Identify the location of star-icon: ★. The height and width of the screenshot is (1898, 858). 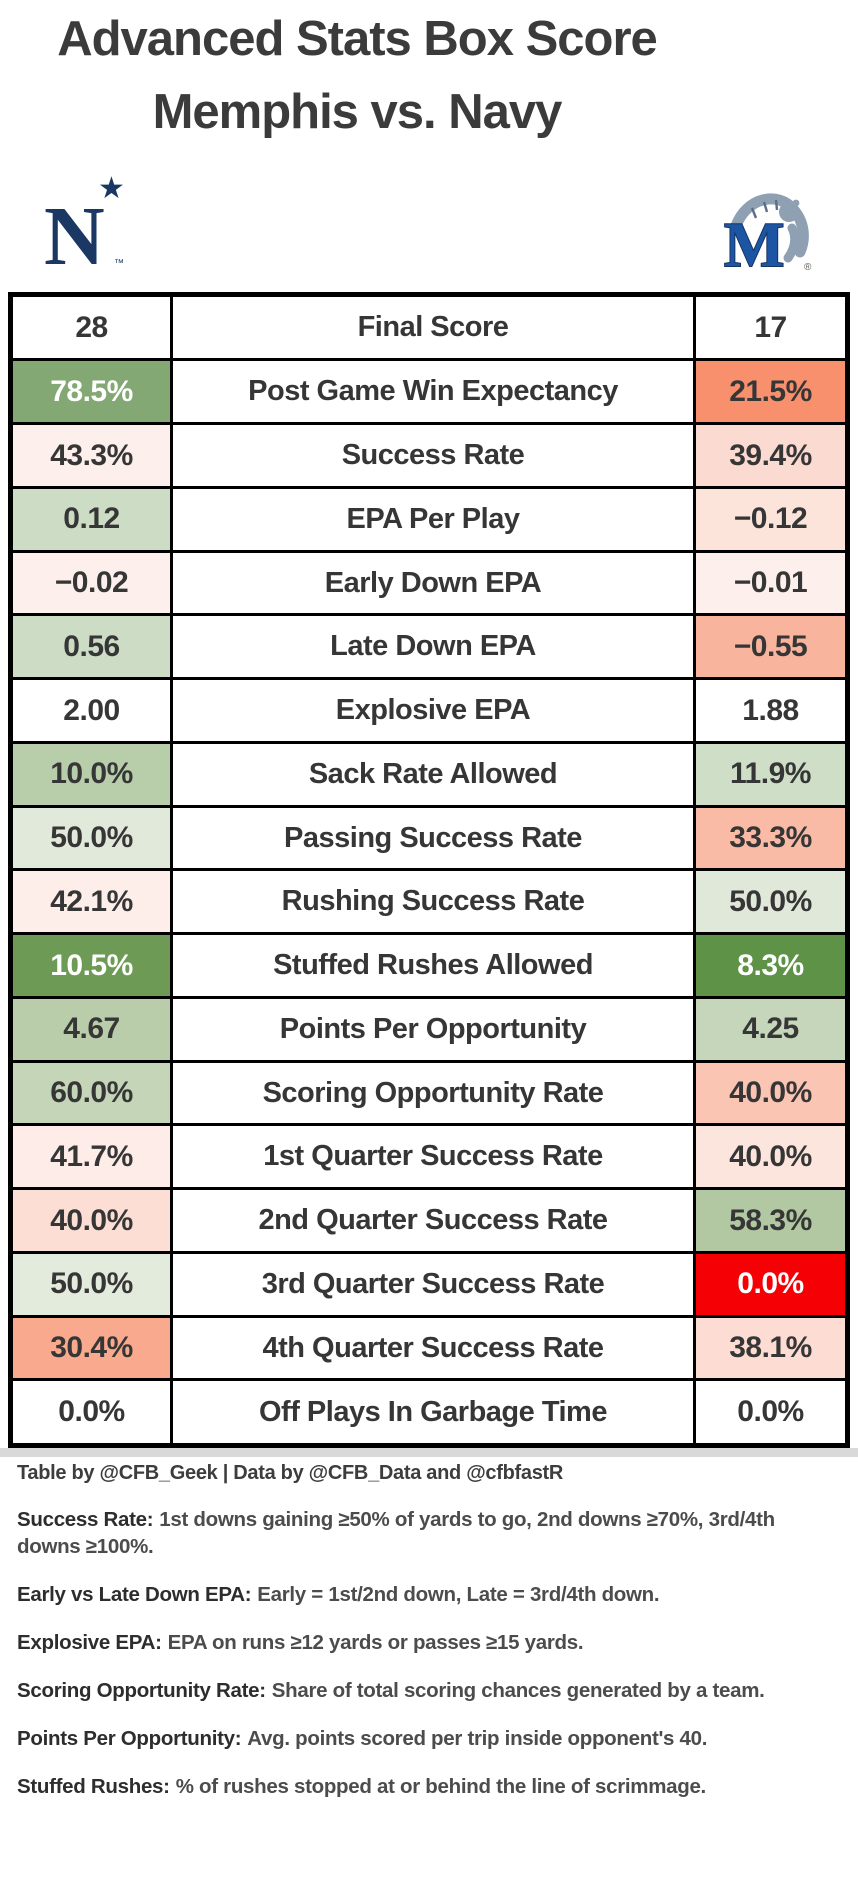
(111, 188).